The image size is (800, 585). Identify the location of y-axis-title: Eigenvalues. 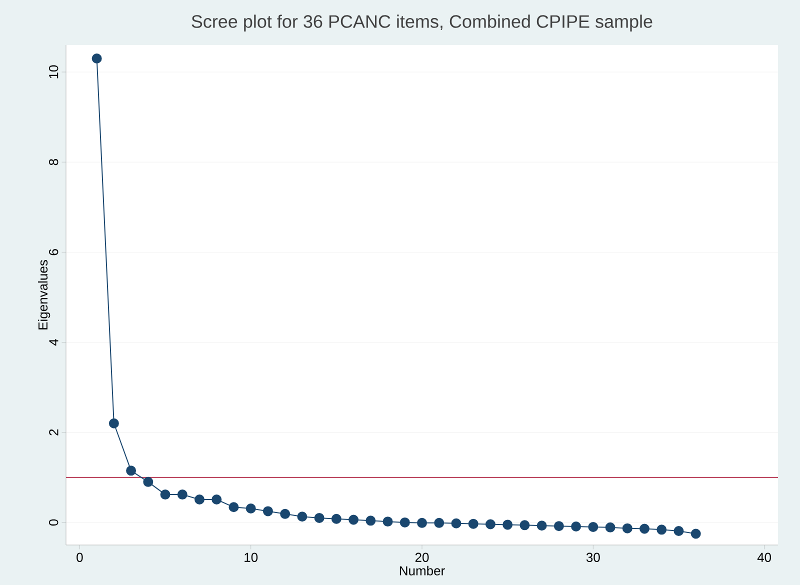
(44, 295).